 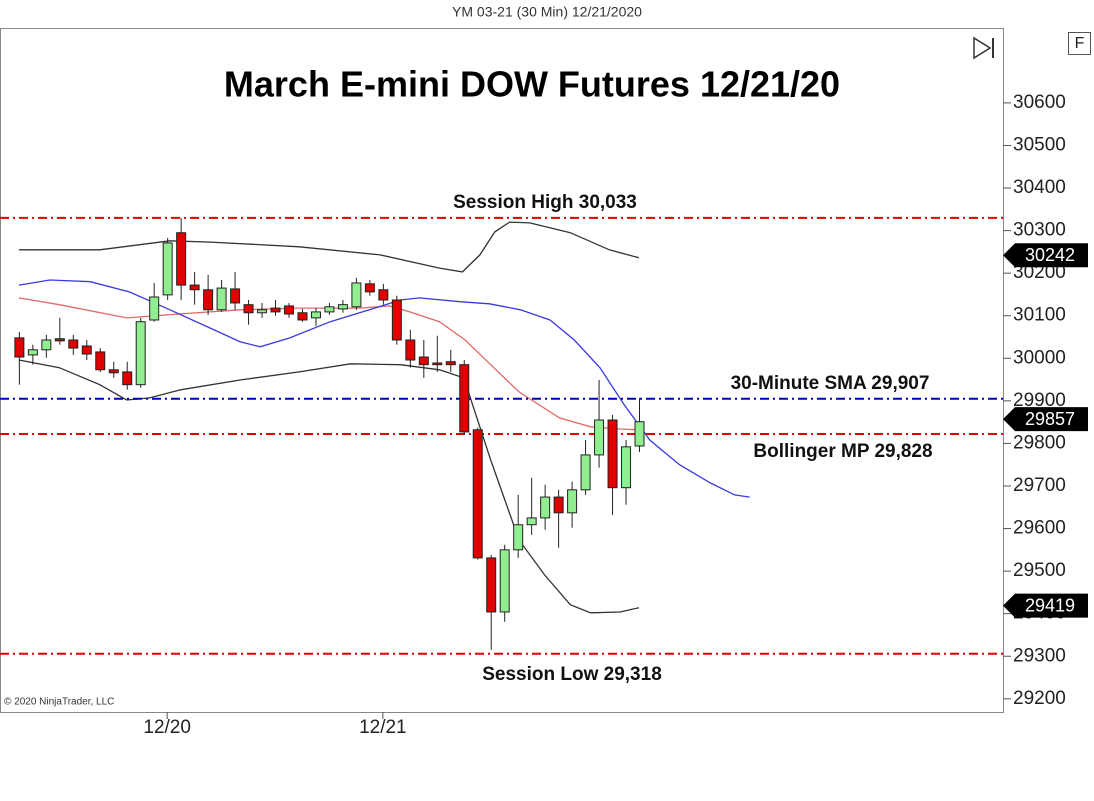 What do you see at coordinates (1050, 419) in the screenshot?
I see `price-marker-label: 29857` at bounding box center [1050, 419].